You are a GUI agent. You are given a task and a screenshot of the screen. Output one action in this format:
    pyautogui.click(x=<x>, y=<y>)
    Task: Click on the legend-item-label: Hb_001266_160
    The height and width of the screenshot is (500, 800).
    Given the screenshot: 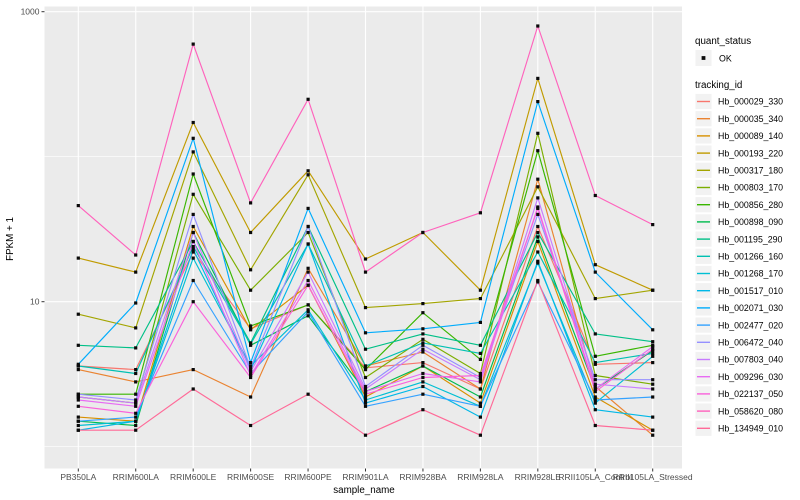 What is the action you would take?
    pyautogui.click(x=750, y=257)
    